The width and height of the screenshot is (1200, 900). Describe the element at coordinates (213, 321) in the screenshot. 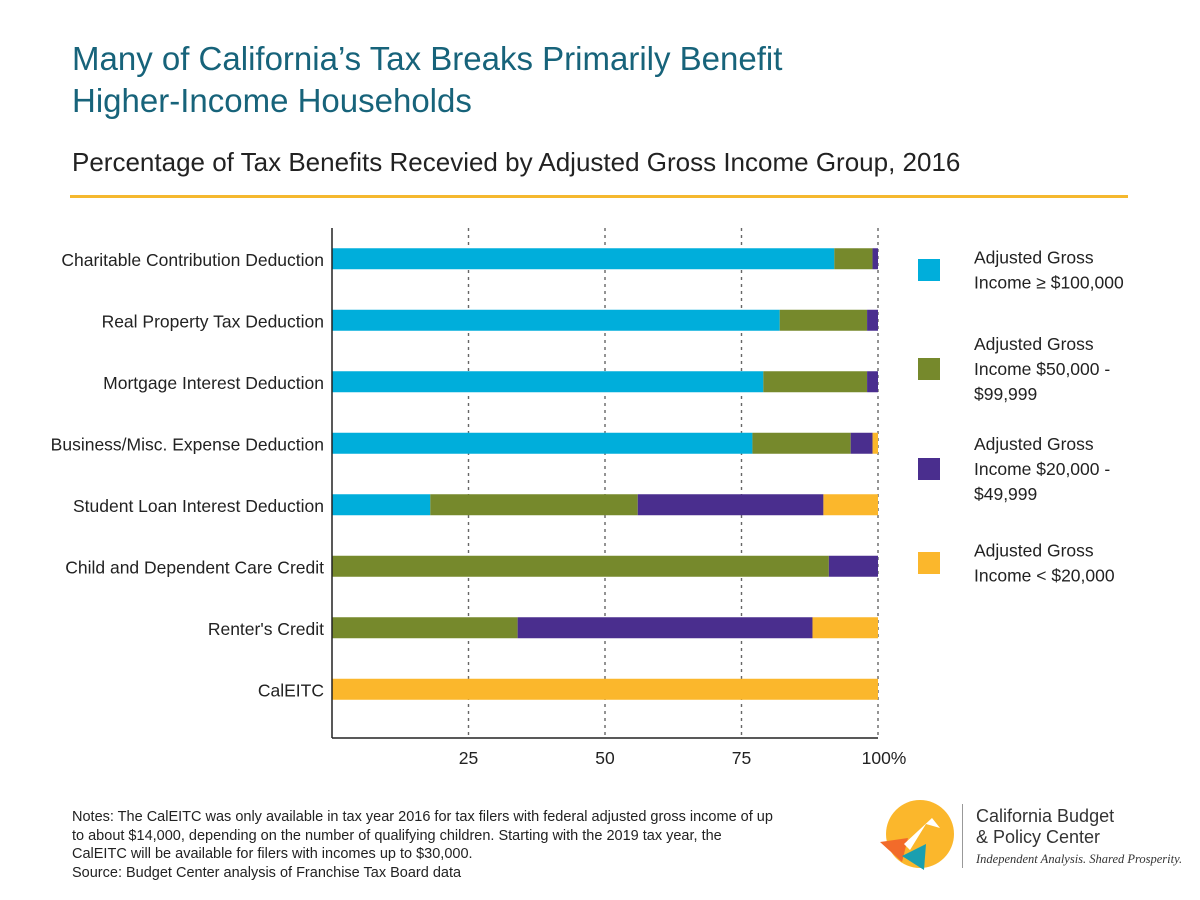

I see `category-label: Real Property Tax Deduction` at that location.